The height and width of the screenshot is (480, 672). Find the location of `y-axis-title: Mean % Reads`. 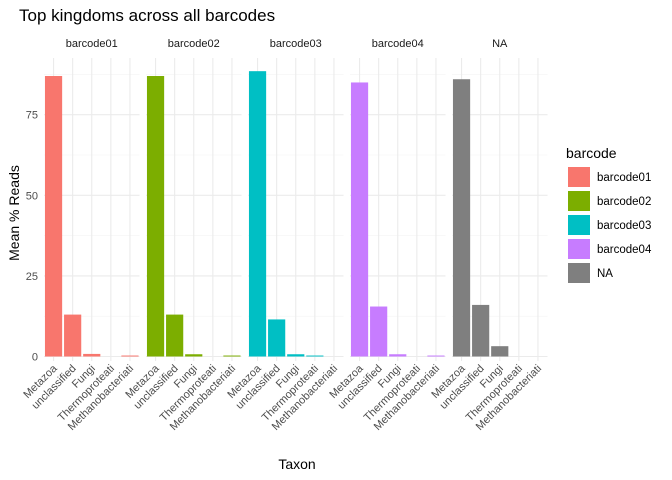

y-axis-title: Mean % Reads is located at coordinates (14, 213).